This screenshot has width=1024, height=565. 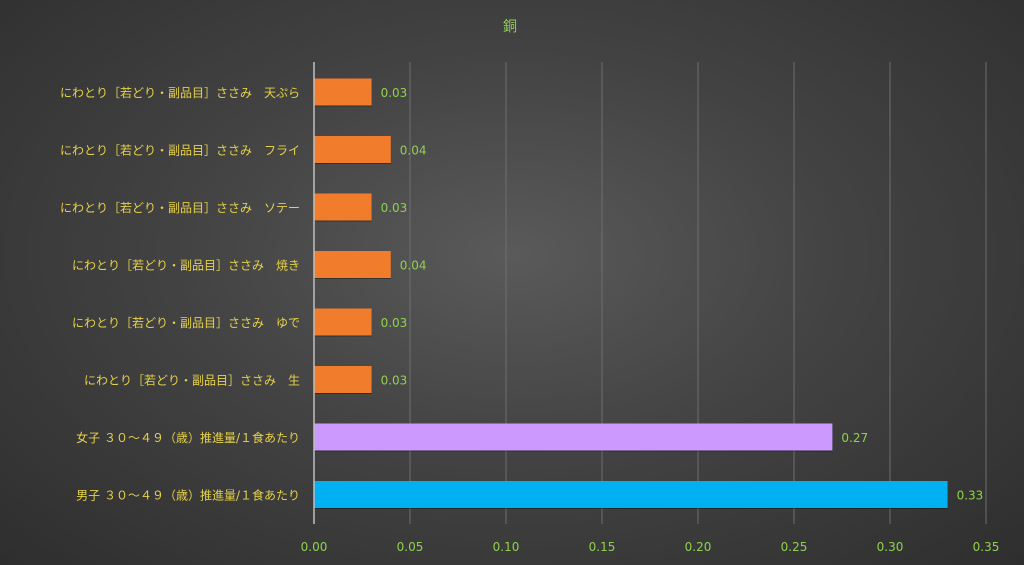 What do you see at coordinates (180, 93) in the screenshot?
I see `category-label: にわとり［若どり・副品目］ささみ 天ぷら` at bounding box center [180, 93].